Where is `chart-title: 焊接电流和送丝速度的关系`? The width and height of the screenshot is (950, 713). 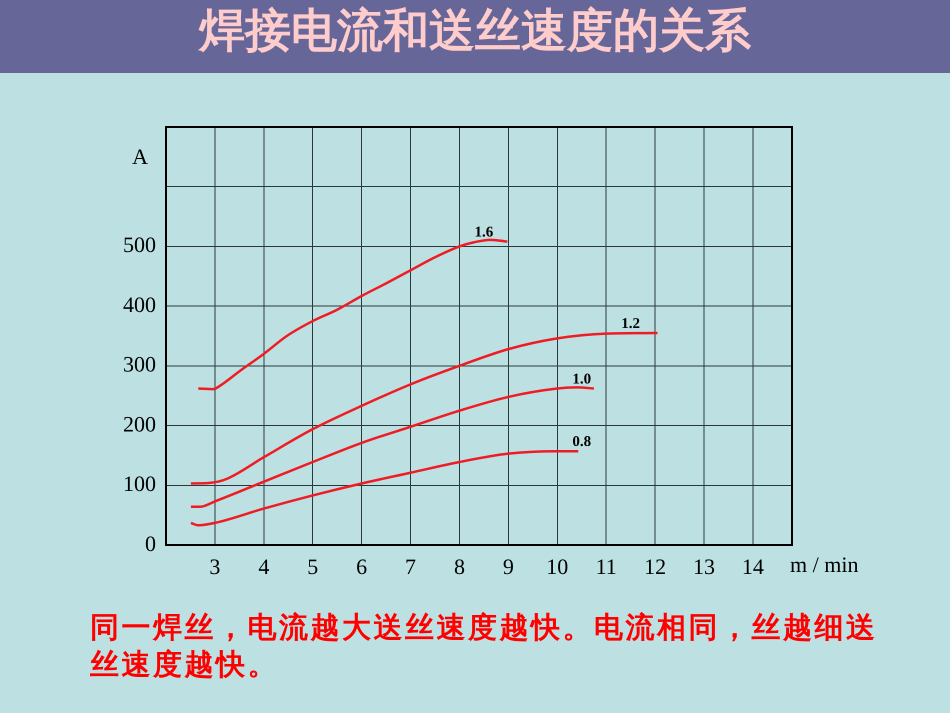 chart-title: 焊接电流和送丝速度的关系 is located at coordinates (475, 36).